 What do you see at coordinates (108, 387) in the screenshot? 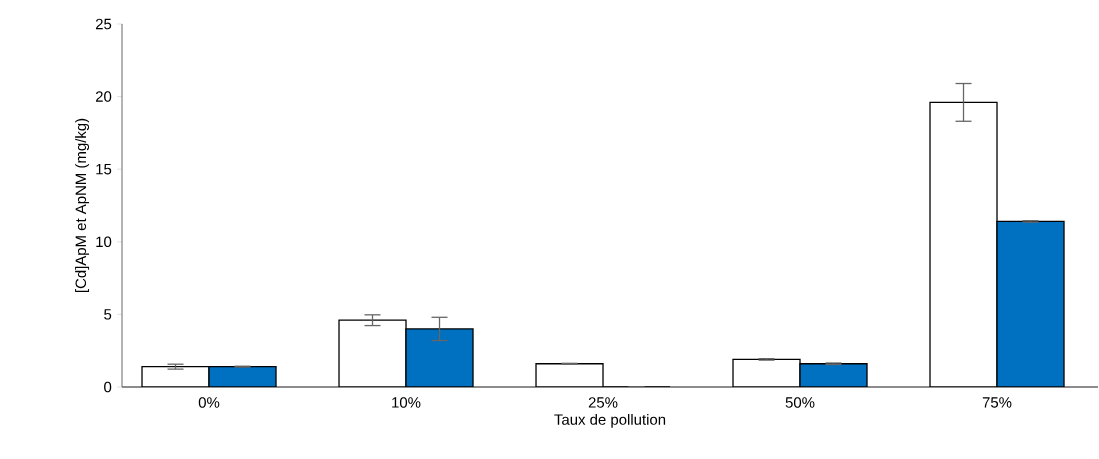
I see `y-tick-label: 0` at bounding box center [108, 387].